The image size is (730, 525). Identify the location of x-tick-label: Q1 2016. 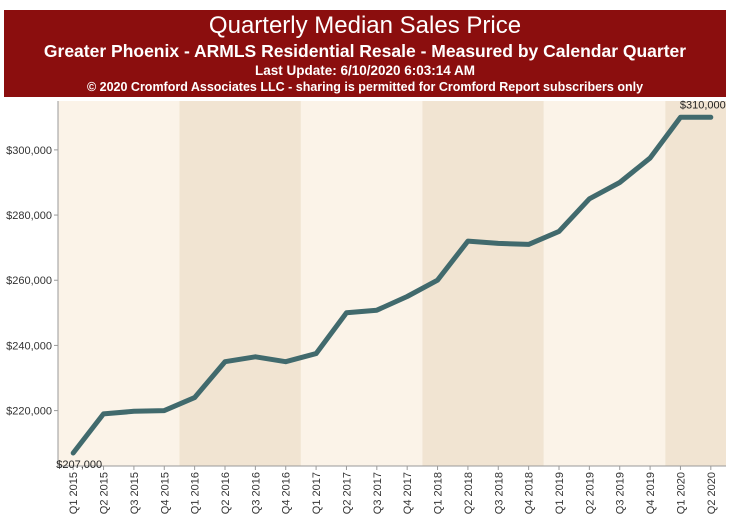
(196, 493).